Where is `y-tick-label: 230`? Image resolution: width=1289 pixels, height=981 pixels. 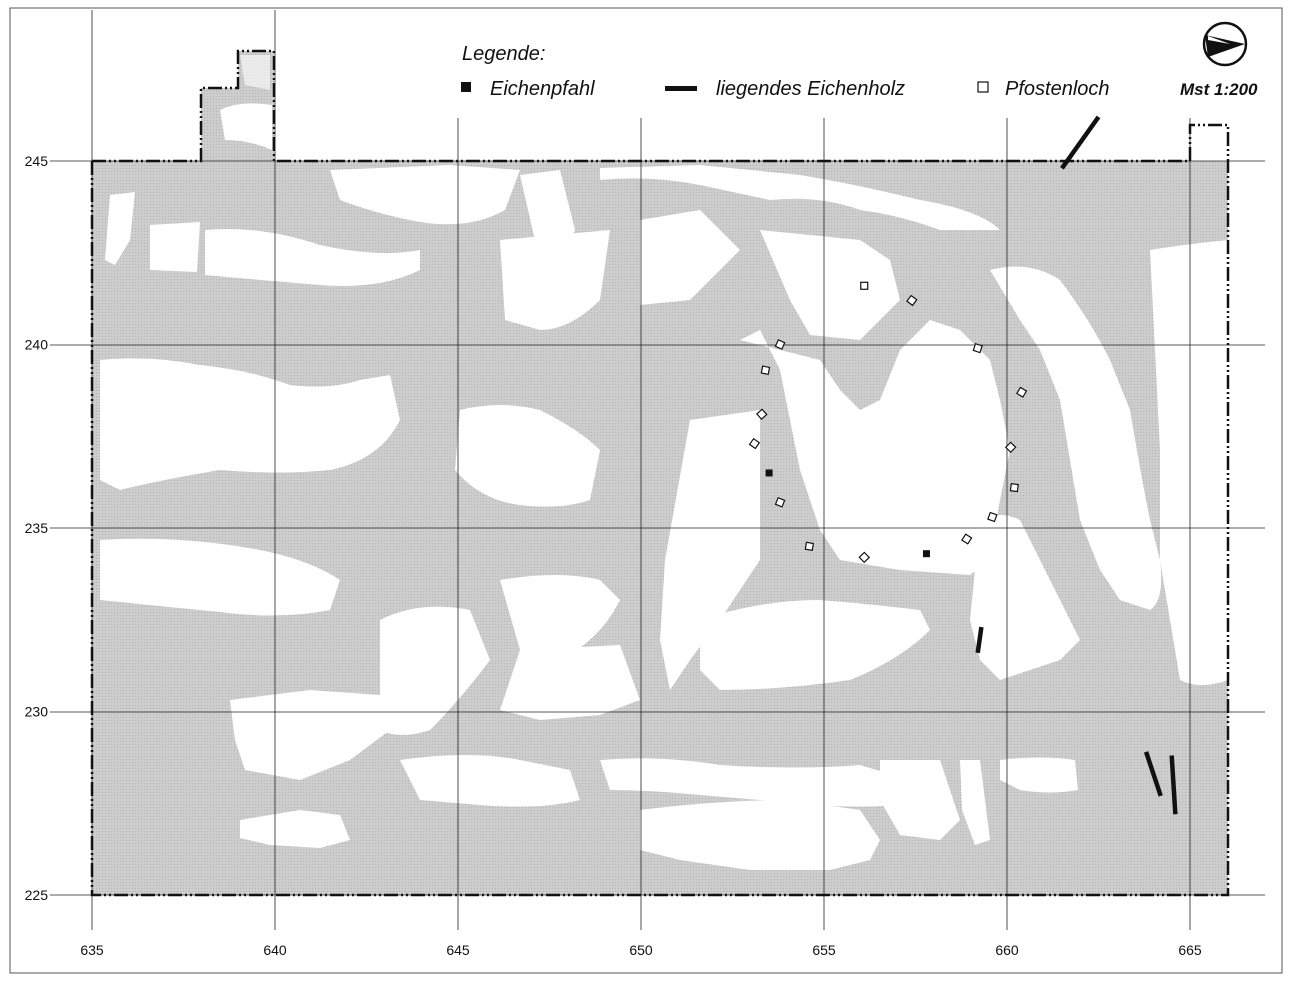 y-tick-label: 230 is located at coordinates (37, 712).